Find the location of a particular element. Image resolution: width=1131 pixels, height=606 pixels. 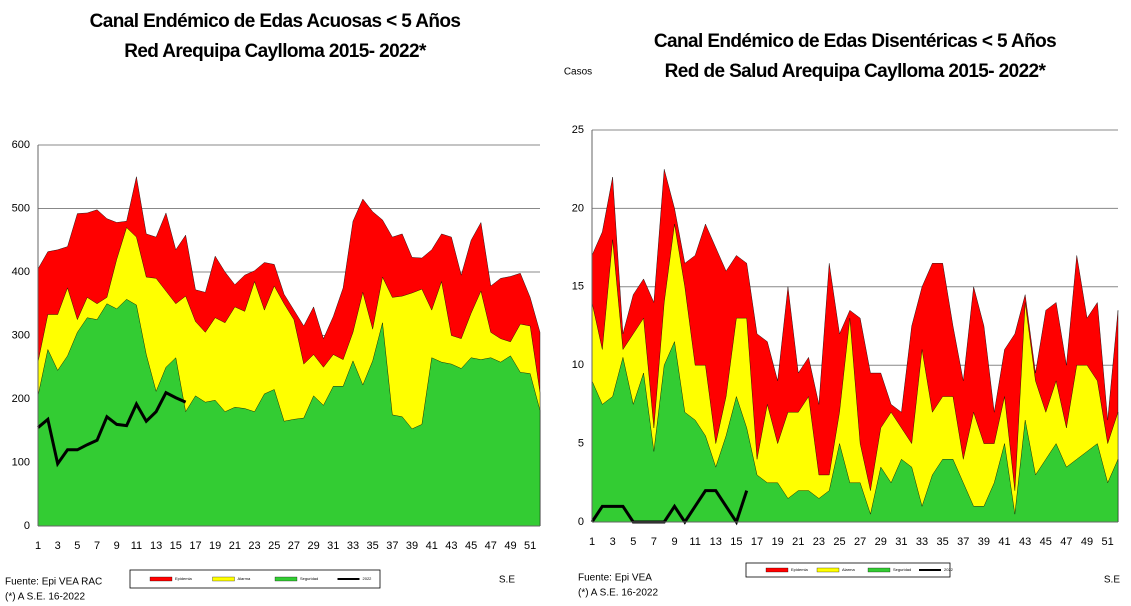

y-tick-label: 500 is located at coordinates (21, 208).